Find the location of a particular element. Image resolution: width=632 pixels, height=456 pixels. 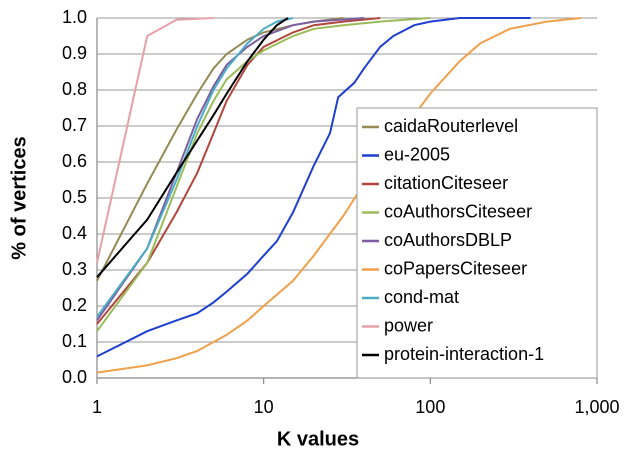

legend-label: citationCiteseer is located at coordinates (446, 183).